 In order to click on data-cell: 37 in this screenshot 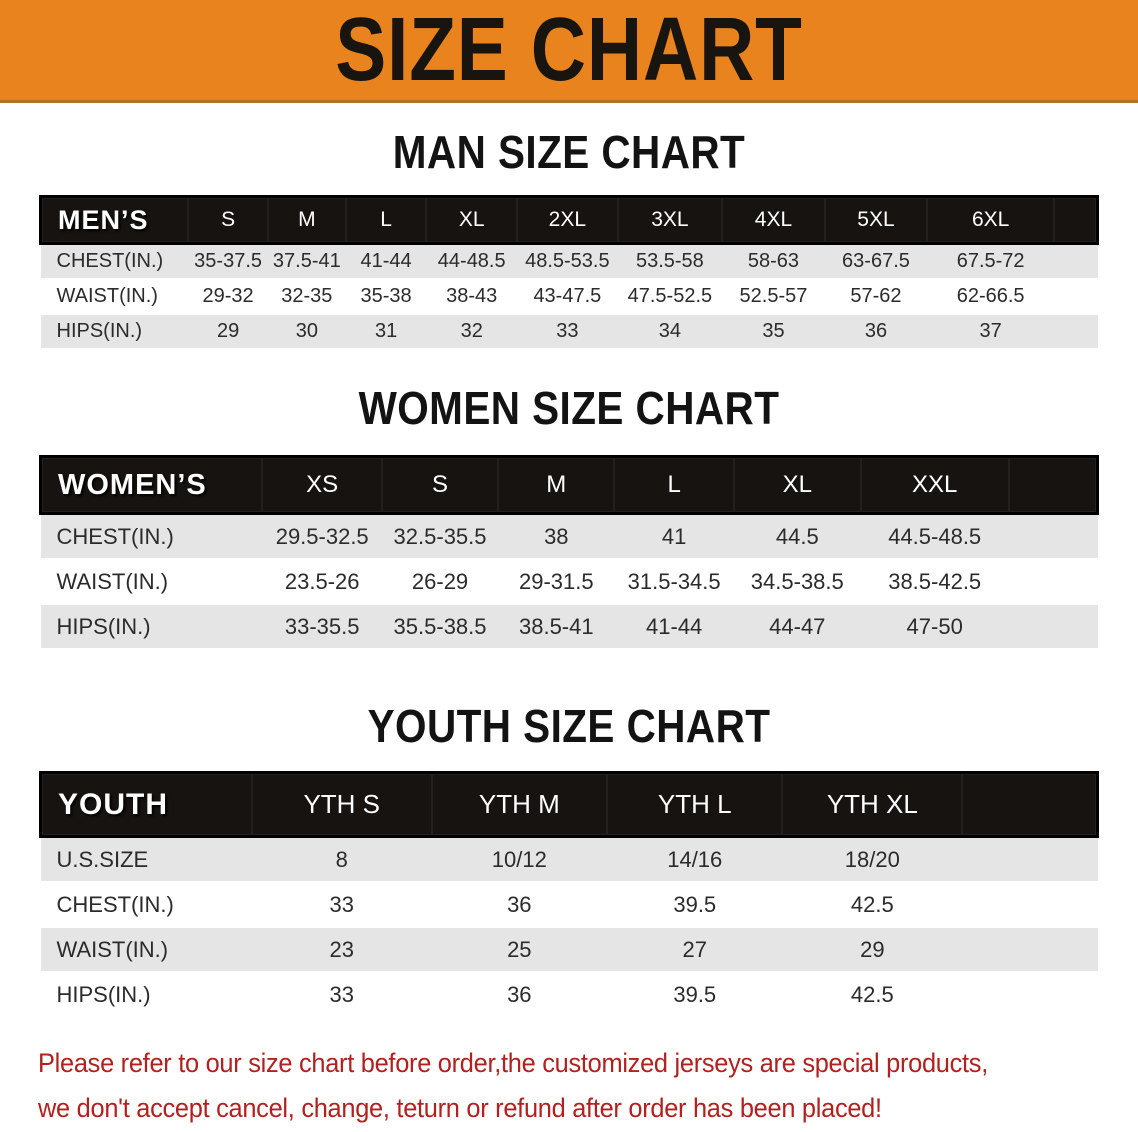, I will do `click(991, 330)`.